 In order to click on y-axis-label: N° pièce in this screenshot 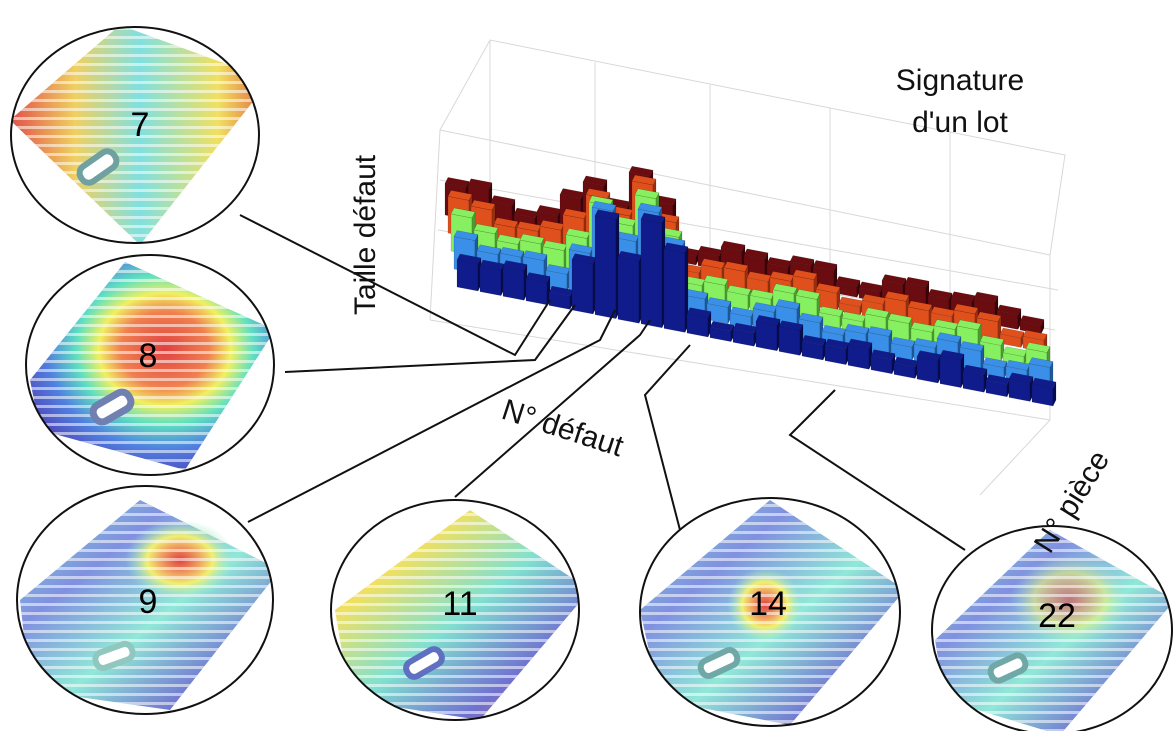, I will do `click(1072, 502)`.